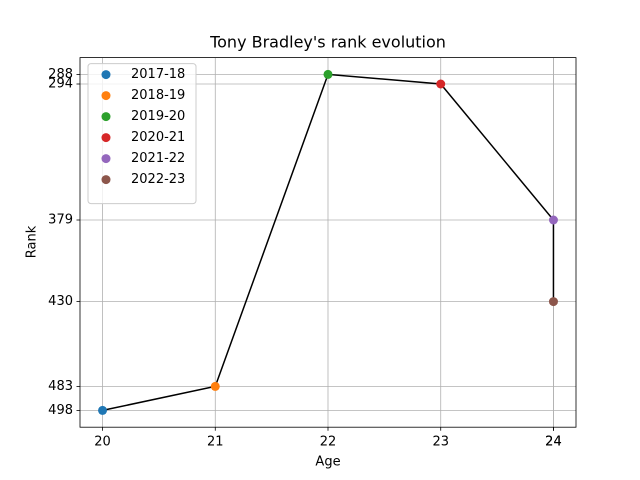 The image size is (640, 480). Describe the element at coordinates (158, 74) in the screenshot. I see `legend-label: 2017-18` at that location.